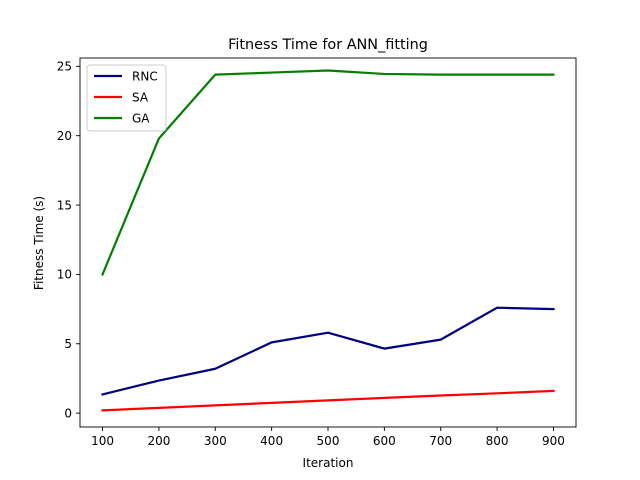 This screenshot has width=640, height=480. What do you see at coordinates (215, 441) in the screenshot?
I see `x-tick-label: 300` at bounding box center [215, 441].